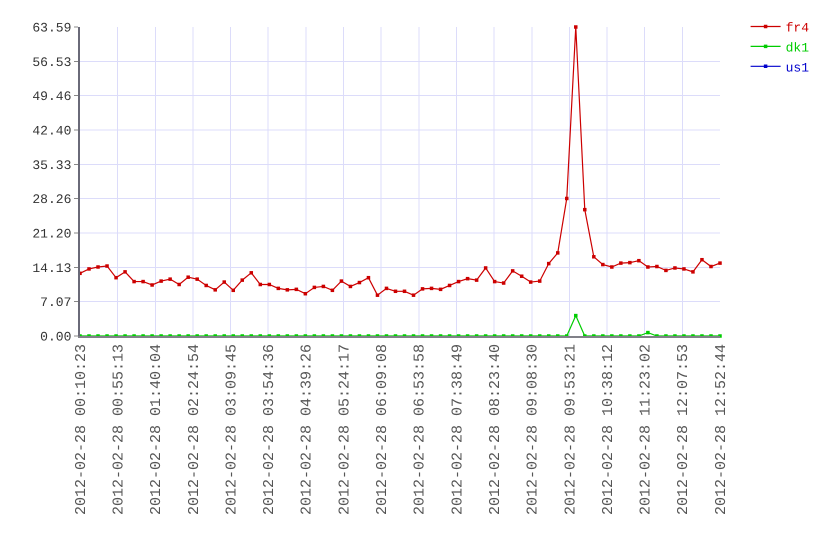 This screenshot has width=840, height=560. What do you see at coordinates (52, 200) in the screenshot?
I see `y-tick-label: 28.26` at bounding box center [52, 200].